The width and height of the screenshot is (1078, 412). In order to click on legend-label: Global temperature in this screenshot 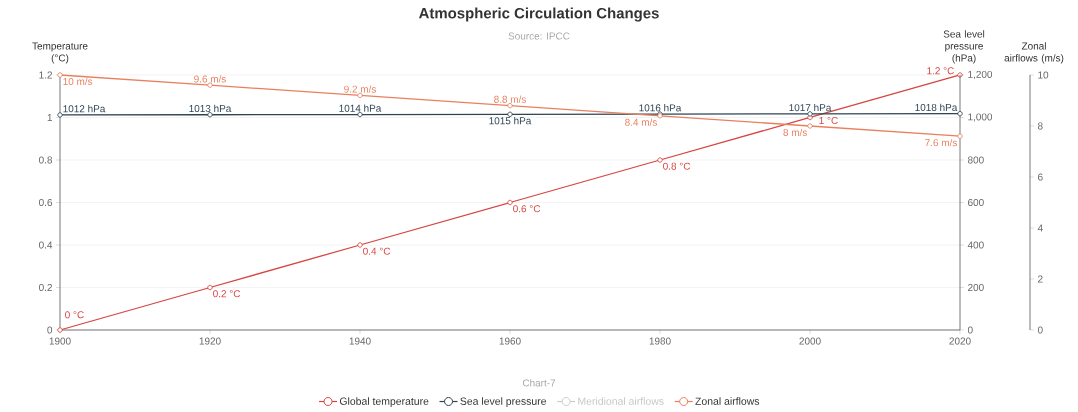, I will do `click(384, 402)`.